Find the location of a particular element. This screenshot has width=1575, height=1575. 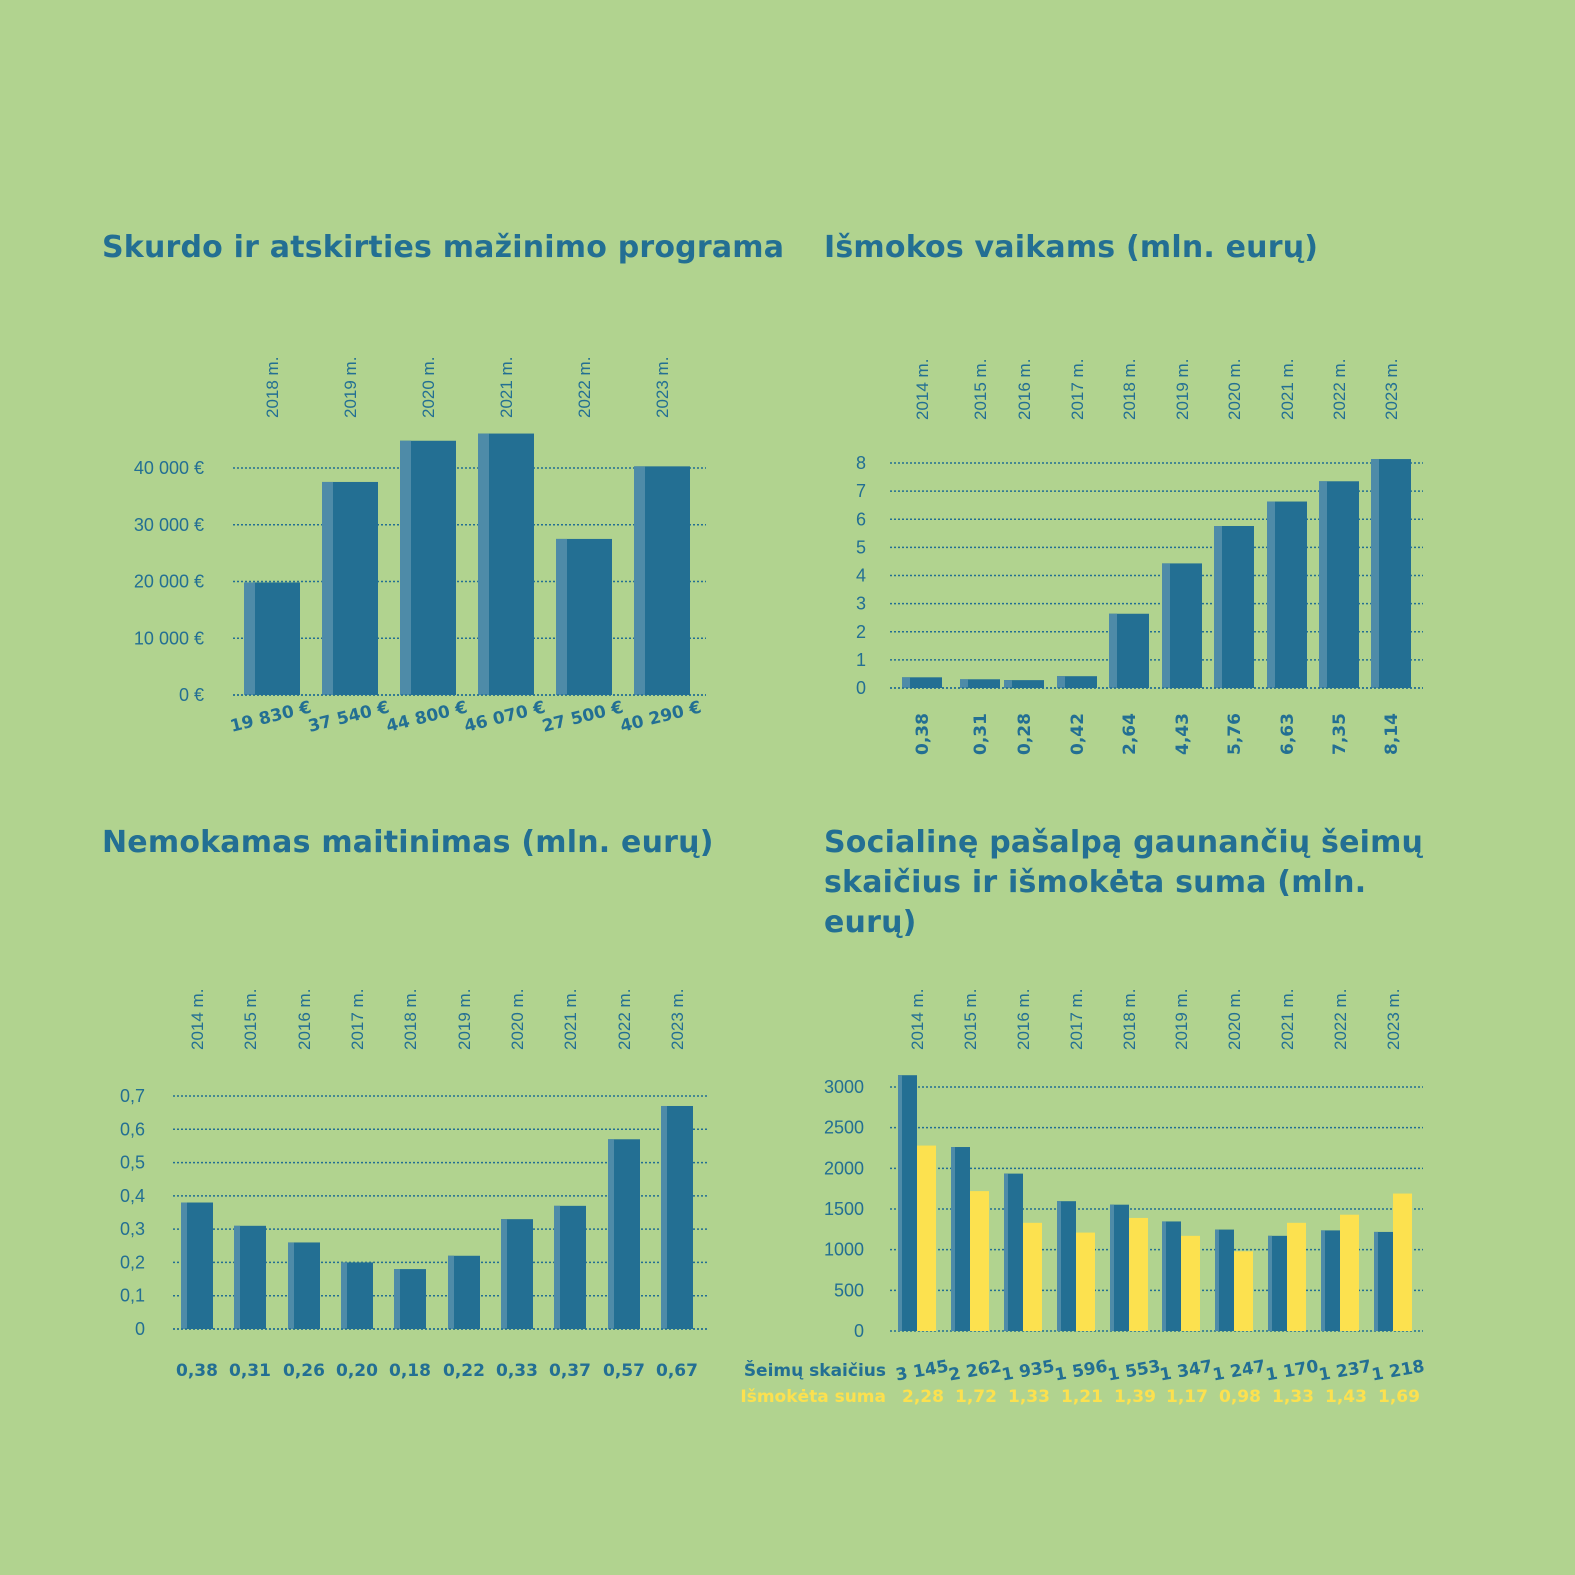

chart-2-title: Išmokos vaikams (mln. eurų) is located at coordinates (1071, 247).